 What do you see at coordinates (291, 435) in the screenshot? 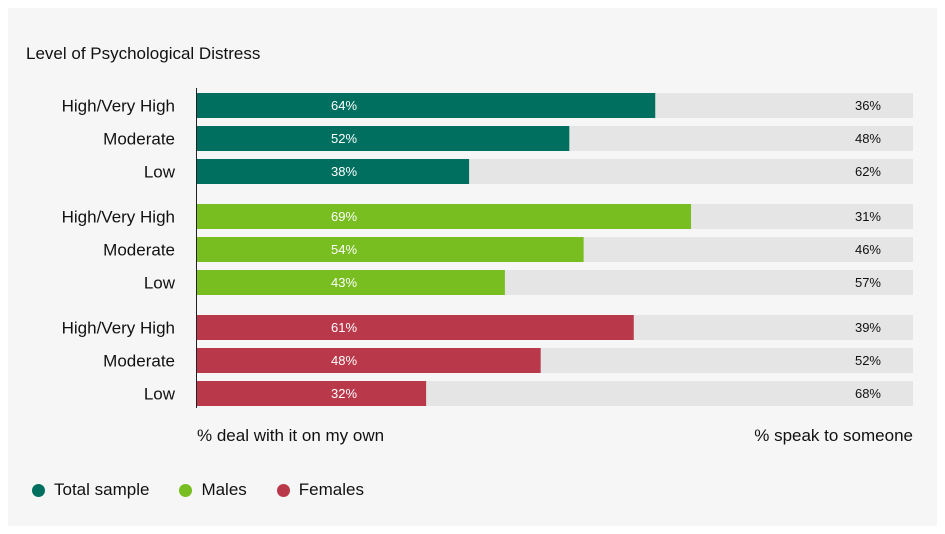
I see `left-axis-note: % deal with it on my own` at bounding box center [291, 435].